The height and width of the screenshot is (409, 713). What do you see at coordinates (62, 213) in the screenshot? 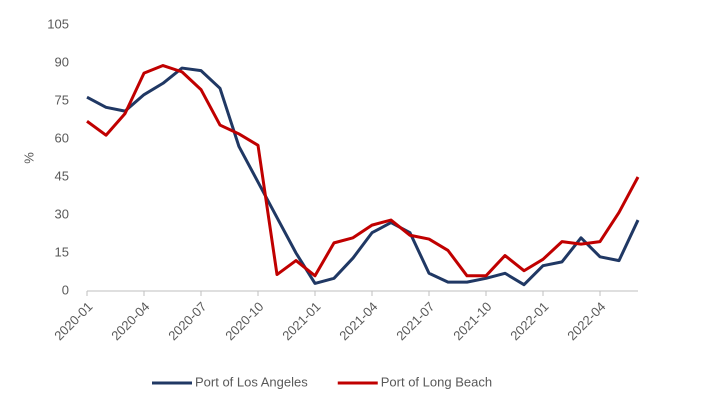
I see `y-tick-label: 30` at bounding box center [62, 213].